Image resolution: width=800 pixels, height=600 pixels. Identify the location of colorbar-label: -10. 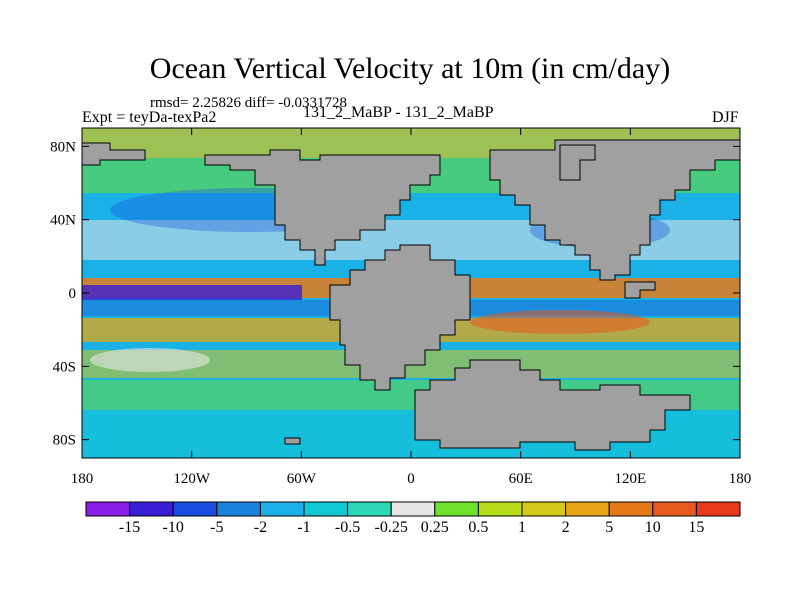
(173, 527).